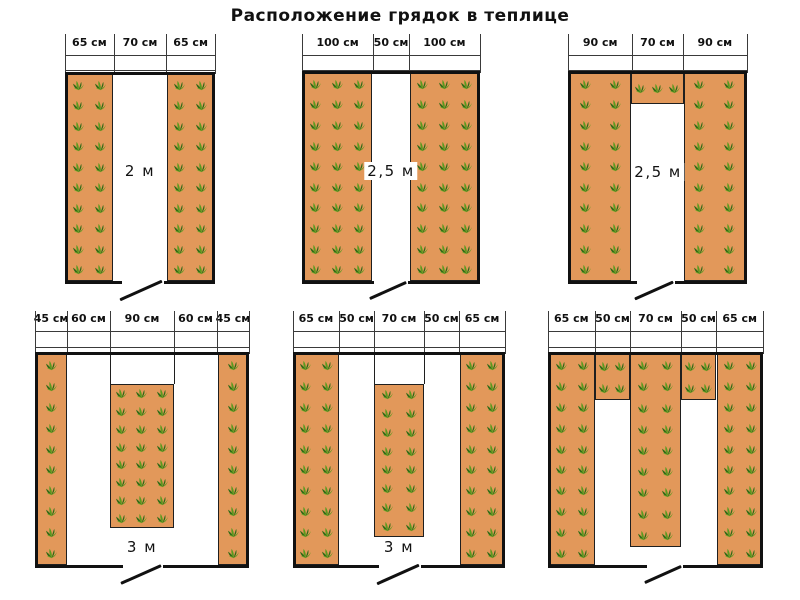  Describe the element at coordinates (399, 318) in the screenshot. I see `dimension-label: 70 см` at that location.